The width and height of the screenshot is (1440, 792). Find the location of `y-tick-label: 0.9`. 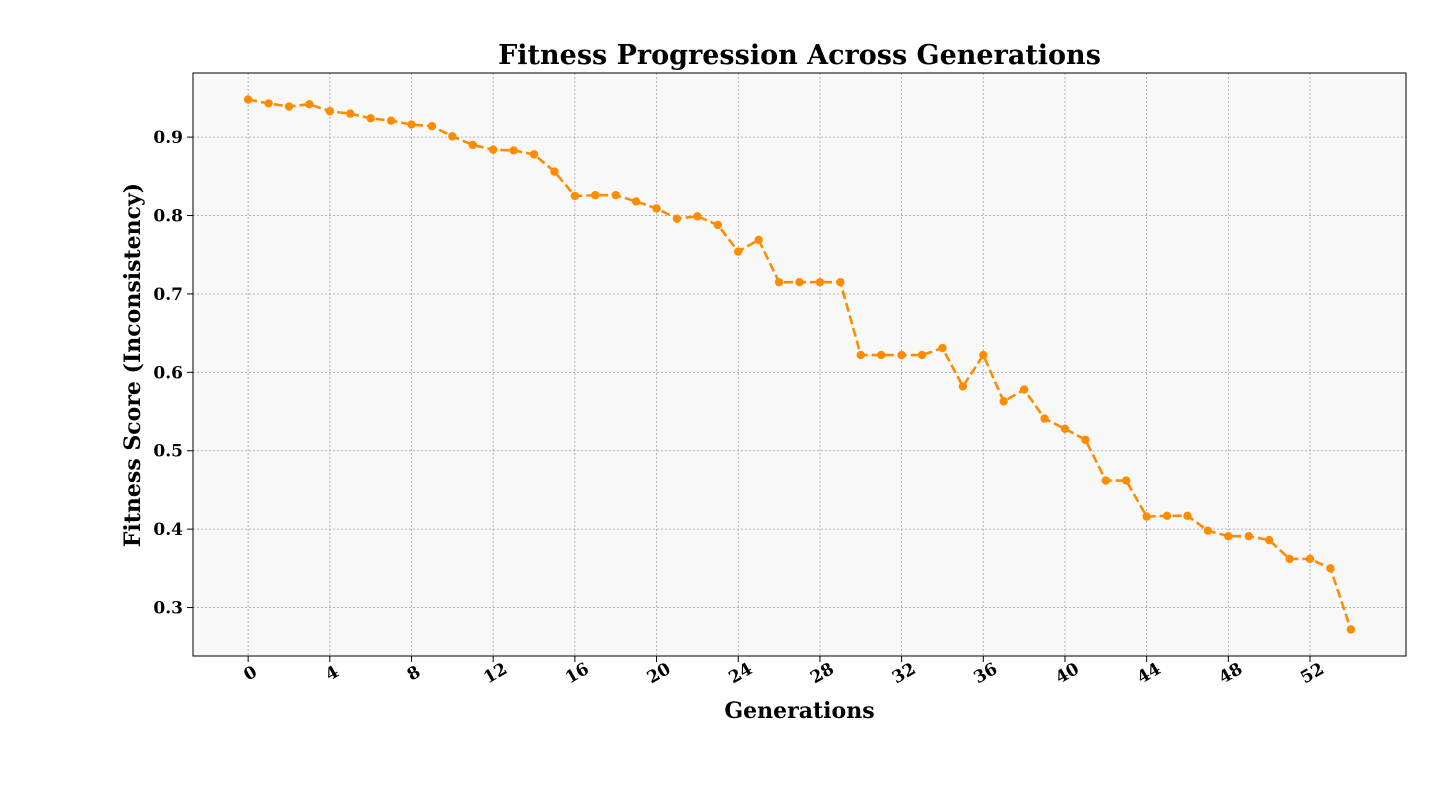

y-tick-label: 0.9 is located at coordinates (168, 138).